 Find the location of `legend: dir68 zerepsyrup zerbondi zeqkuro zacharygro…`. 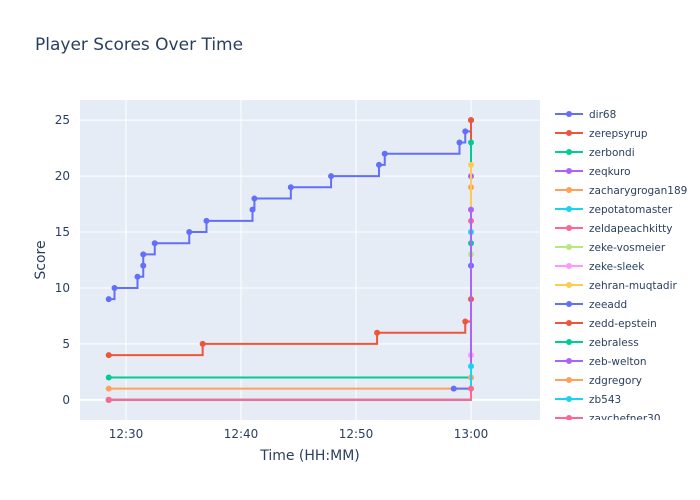

legend: dir68 zerepsyrup zerbondi zeqkuro zacharygro… is located at coordinates (621, 267).